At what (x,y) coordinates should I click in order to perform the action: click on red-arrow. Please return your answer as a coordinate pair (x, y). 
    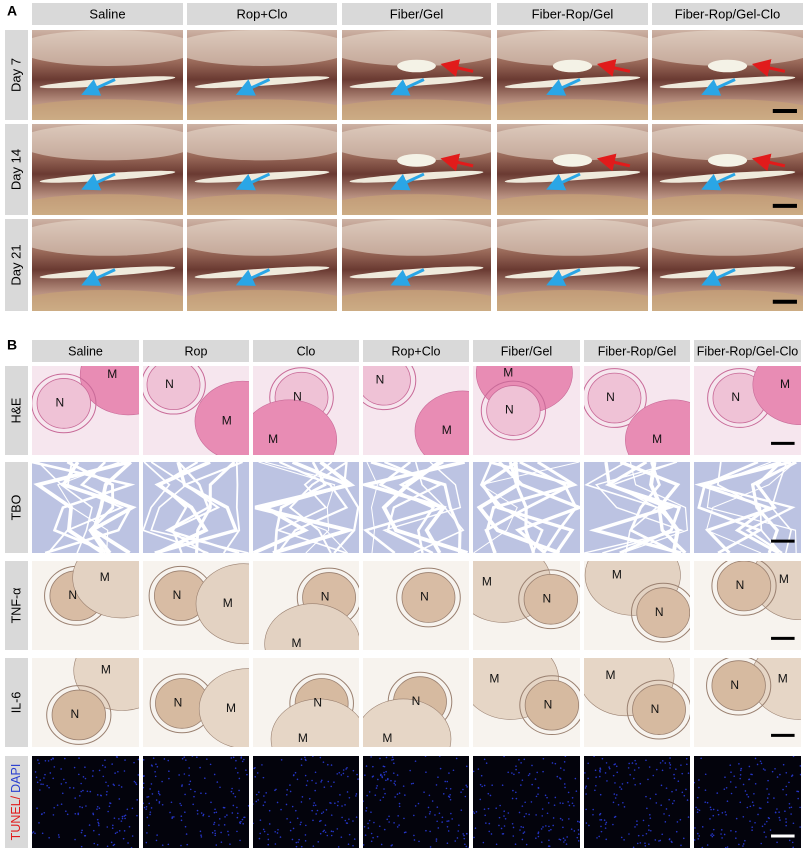
    Looking at the image, I should click on (613, 162).